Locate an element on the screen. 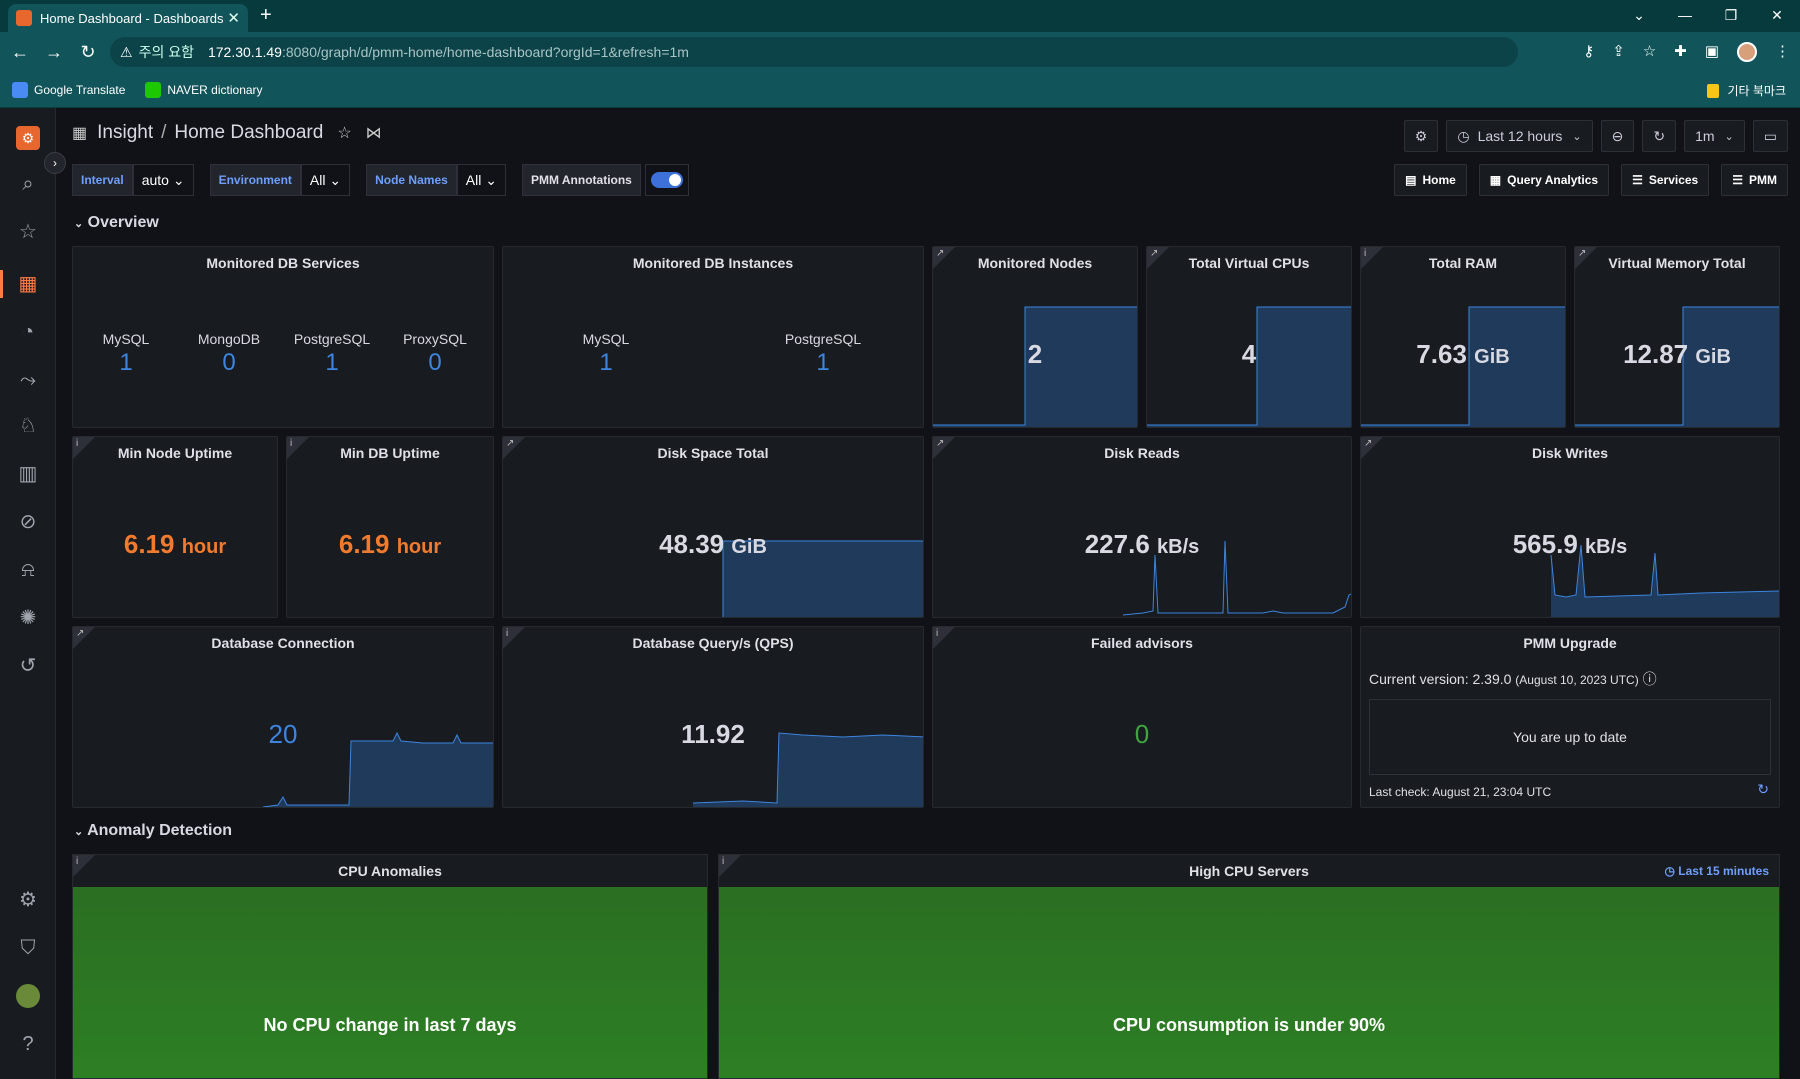 This screenshot has width=1800, height=1079. back-icon: ← is located at coordinates (20, 51).